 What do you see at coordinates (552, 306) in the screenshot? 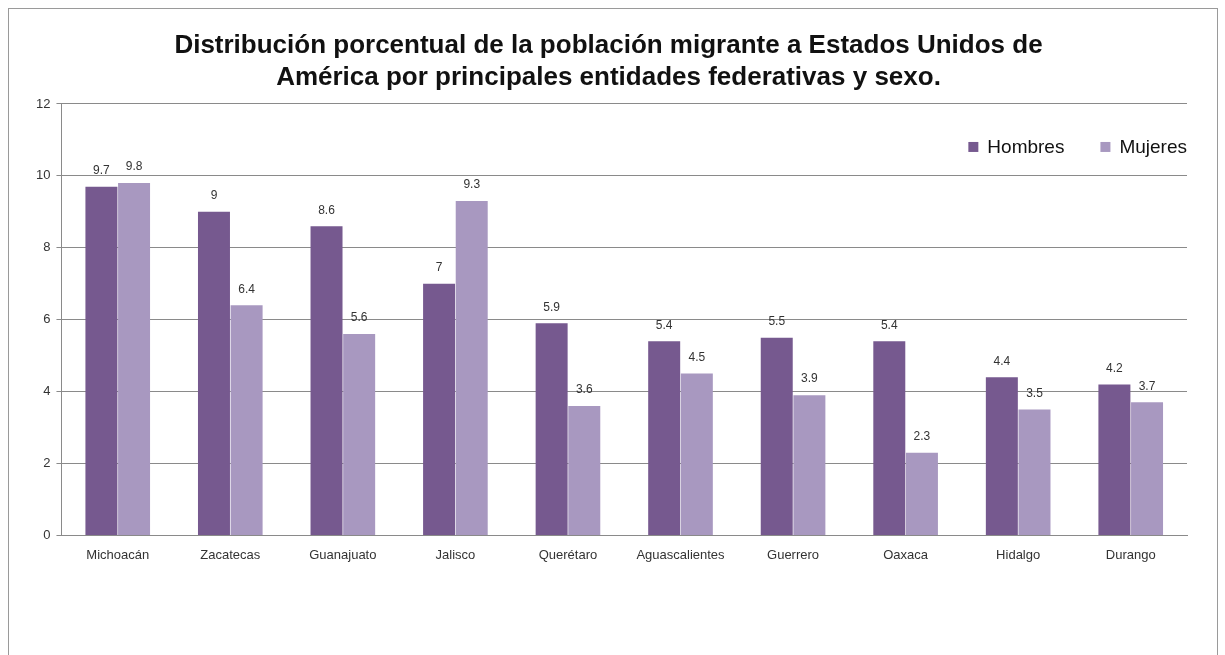
I see `data-label: 5.9` at bounding box center [552, 306].